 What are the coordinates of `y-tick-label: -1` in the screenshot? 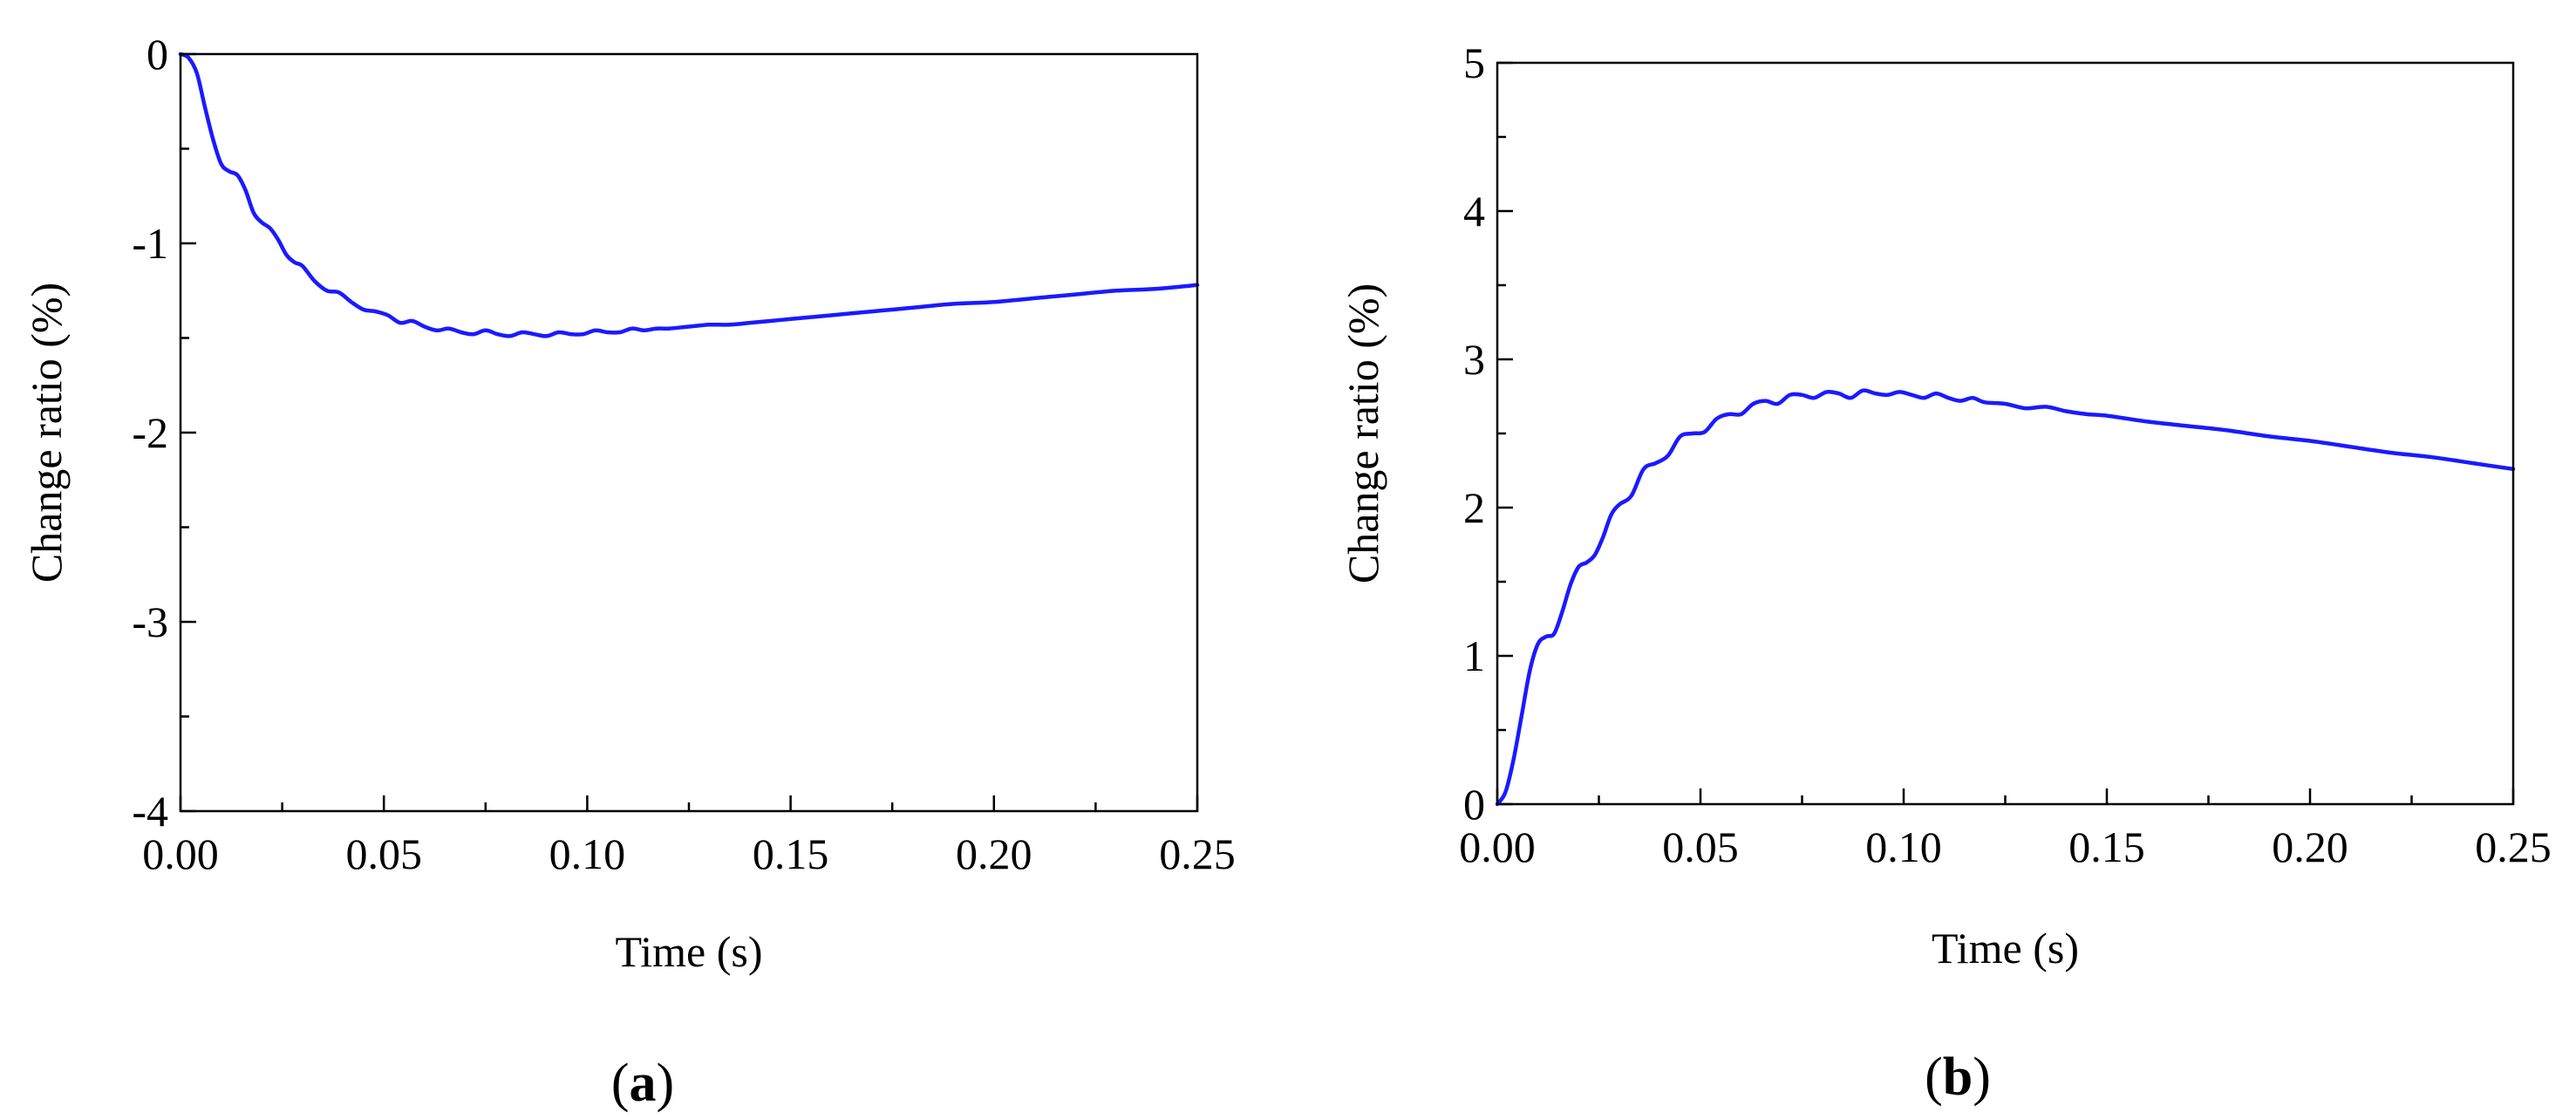 It's located at (150, 243).